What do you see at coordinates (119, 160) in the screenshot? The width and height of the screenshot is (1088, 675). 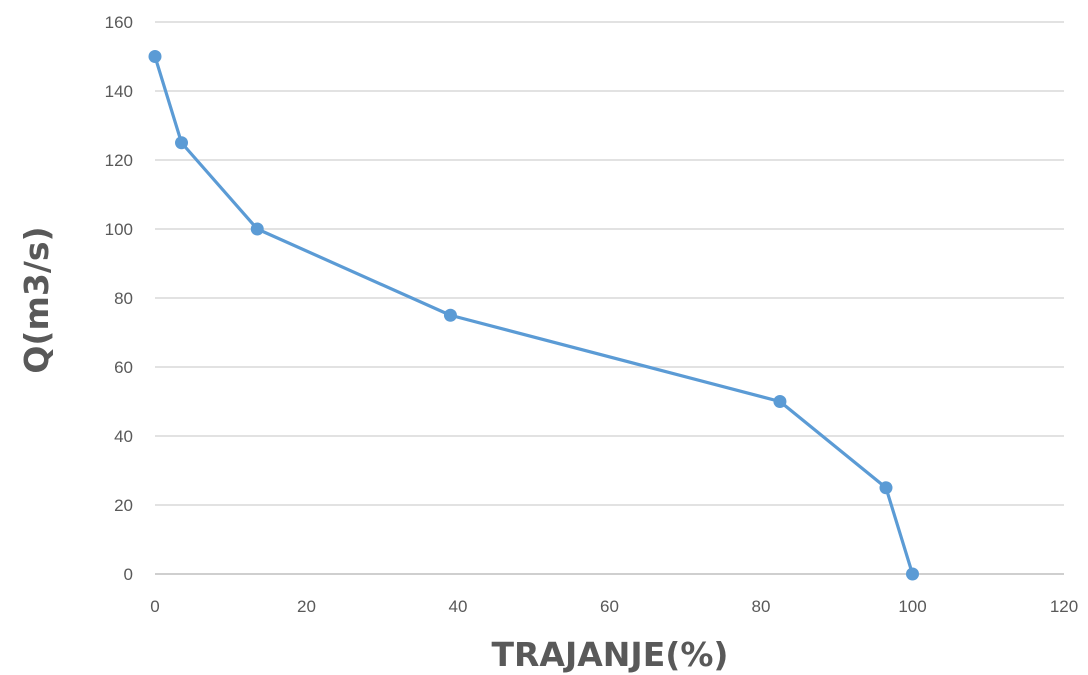 I see `y-tick-label: 120` at bounding box center [119, 160].